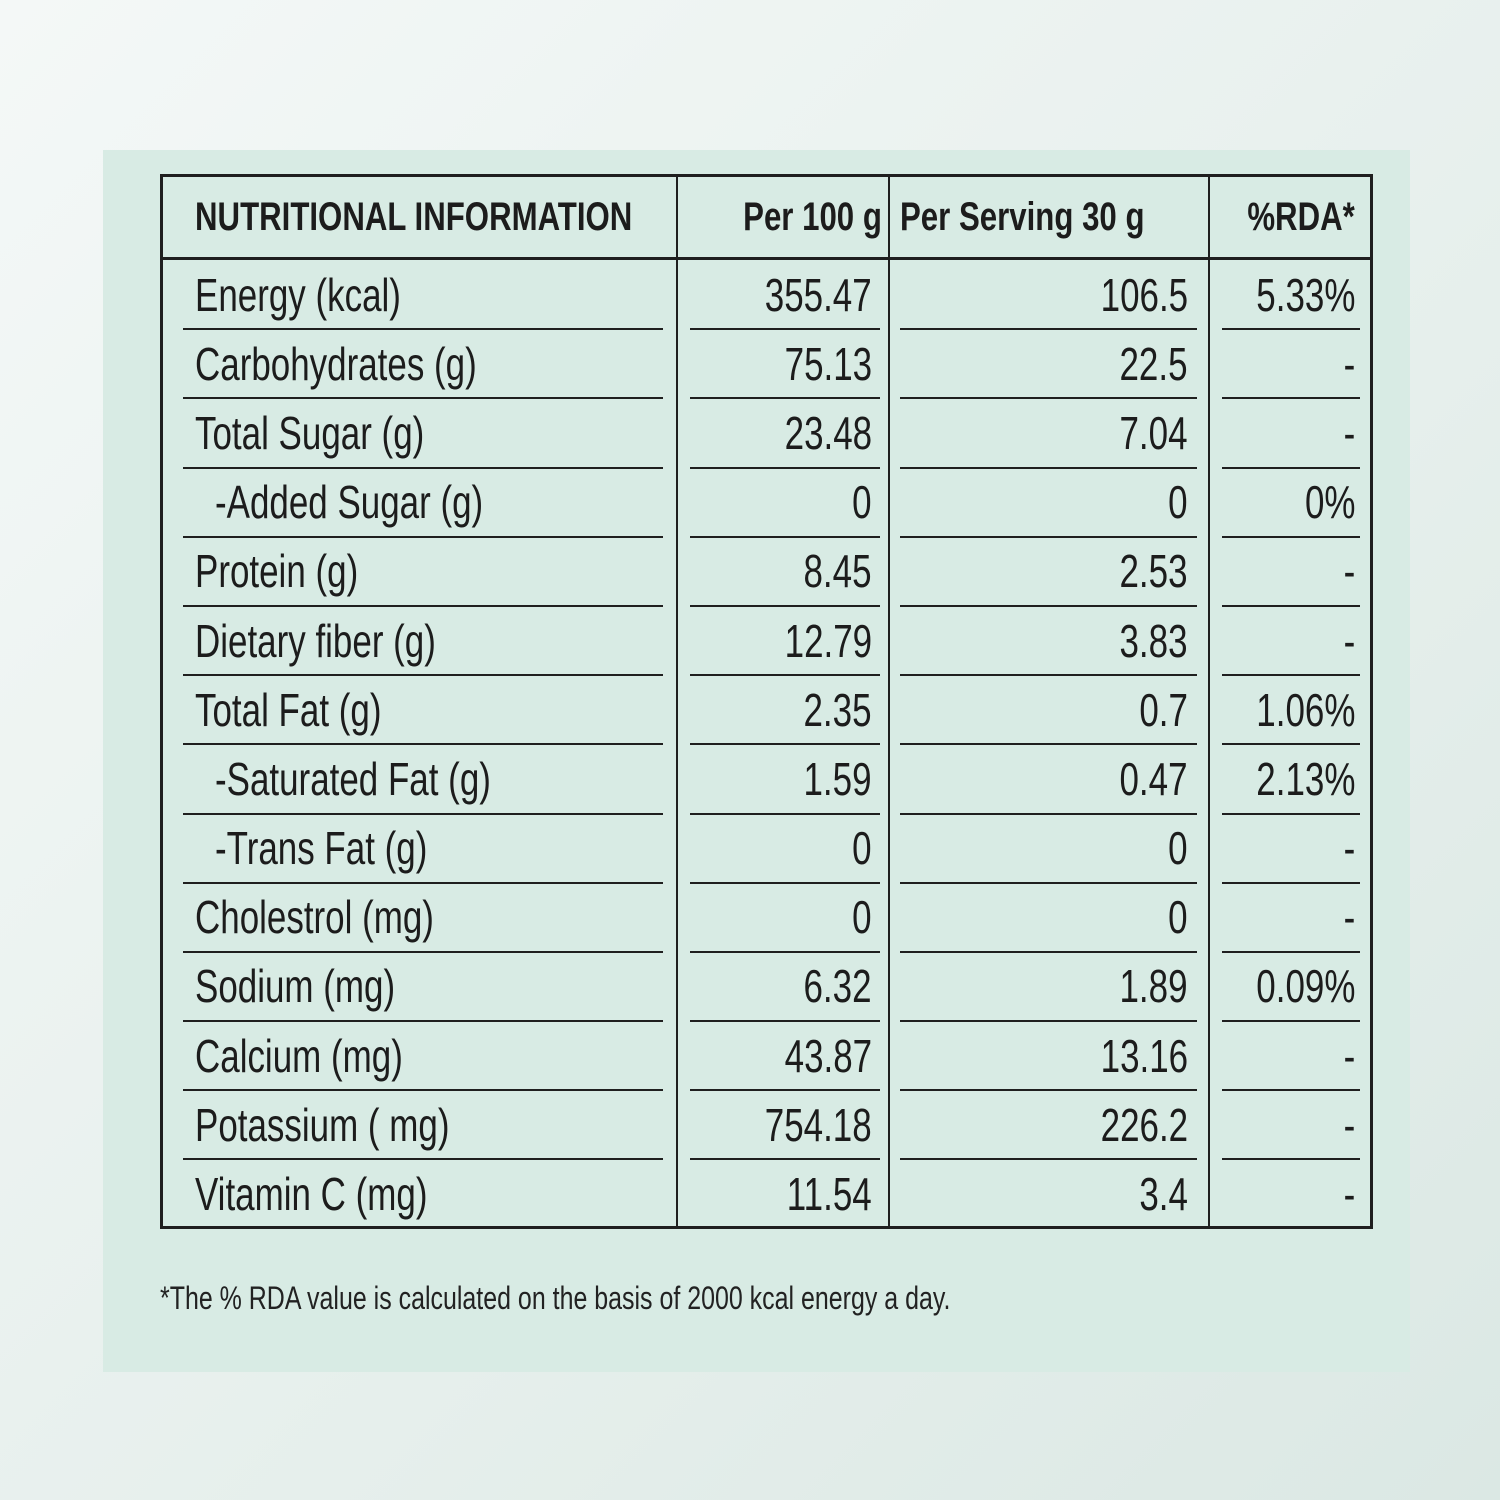  I want to click on per-serving-cell: 2.53, so click(1050, 571).